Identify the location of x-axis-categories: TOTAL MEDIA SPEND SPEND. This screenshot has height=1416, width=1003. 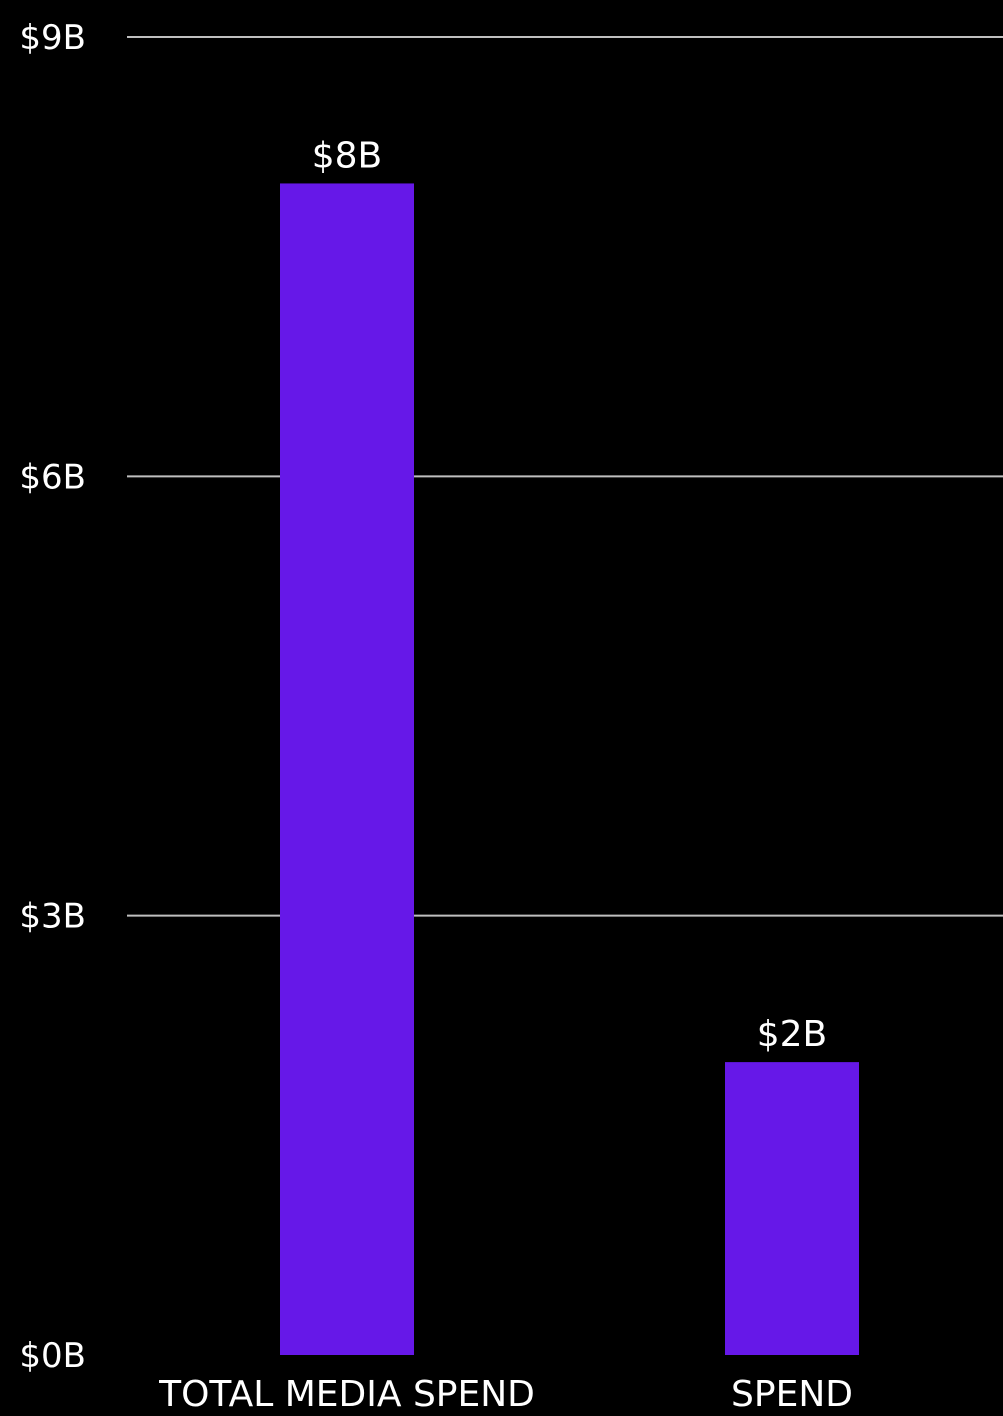
(505, 1394).